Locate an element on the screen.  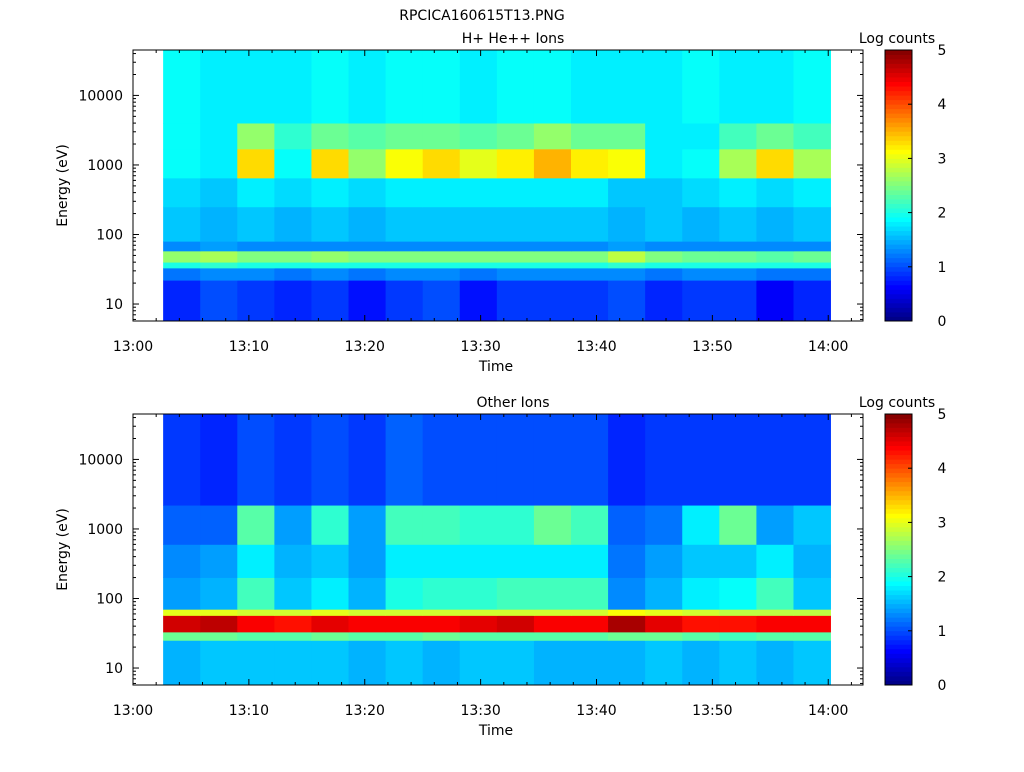
y-tick-label: 10 is located at coordinates (114, 669).